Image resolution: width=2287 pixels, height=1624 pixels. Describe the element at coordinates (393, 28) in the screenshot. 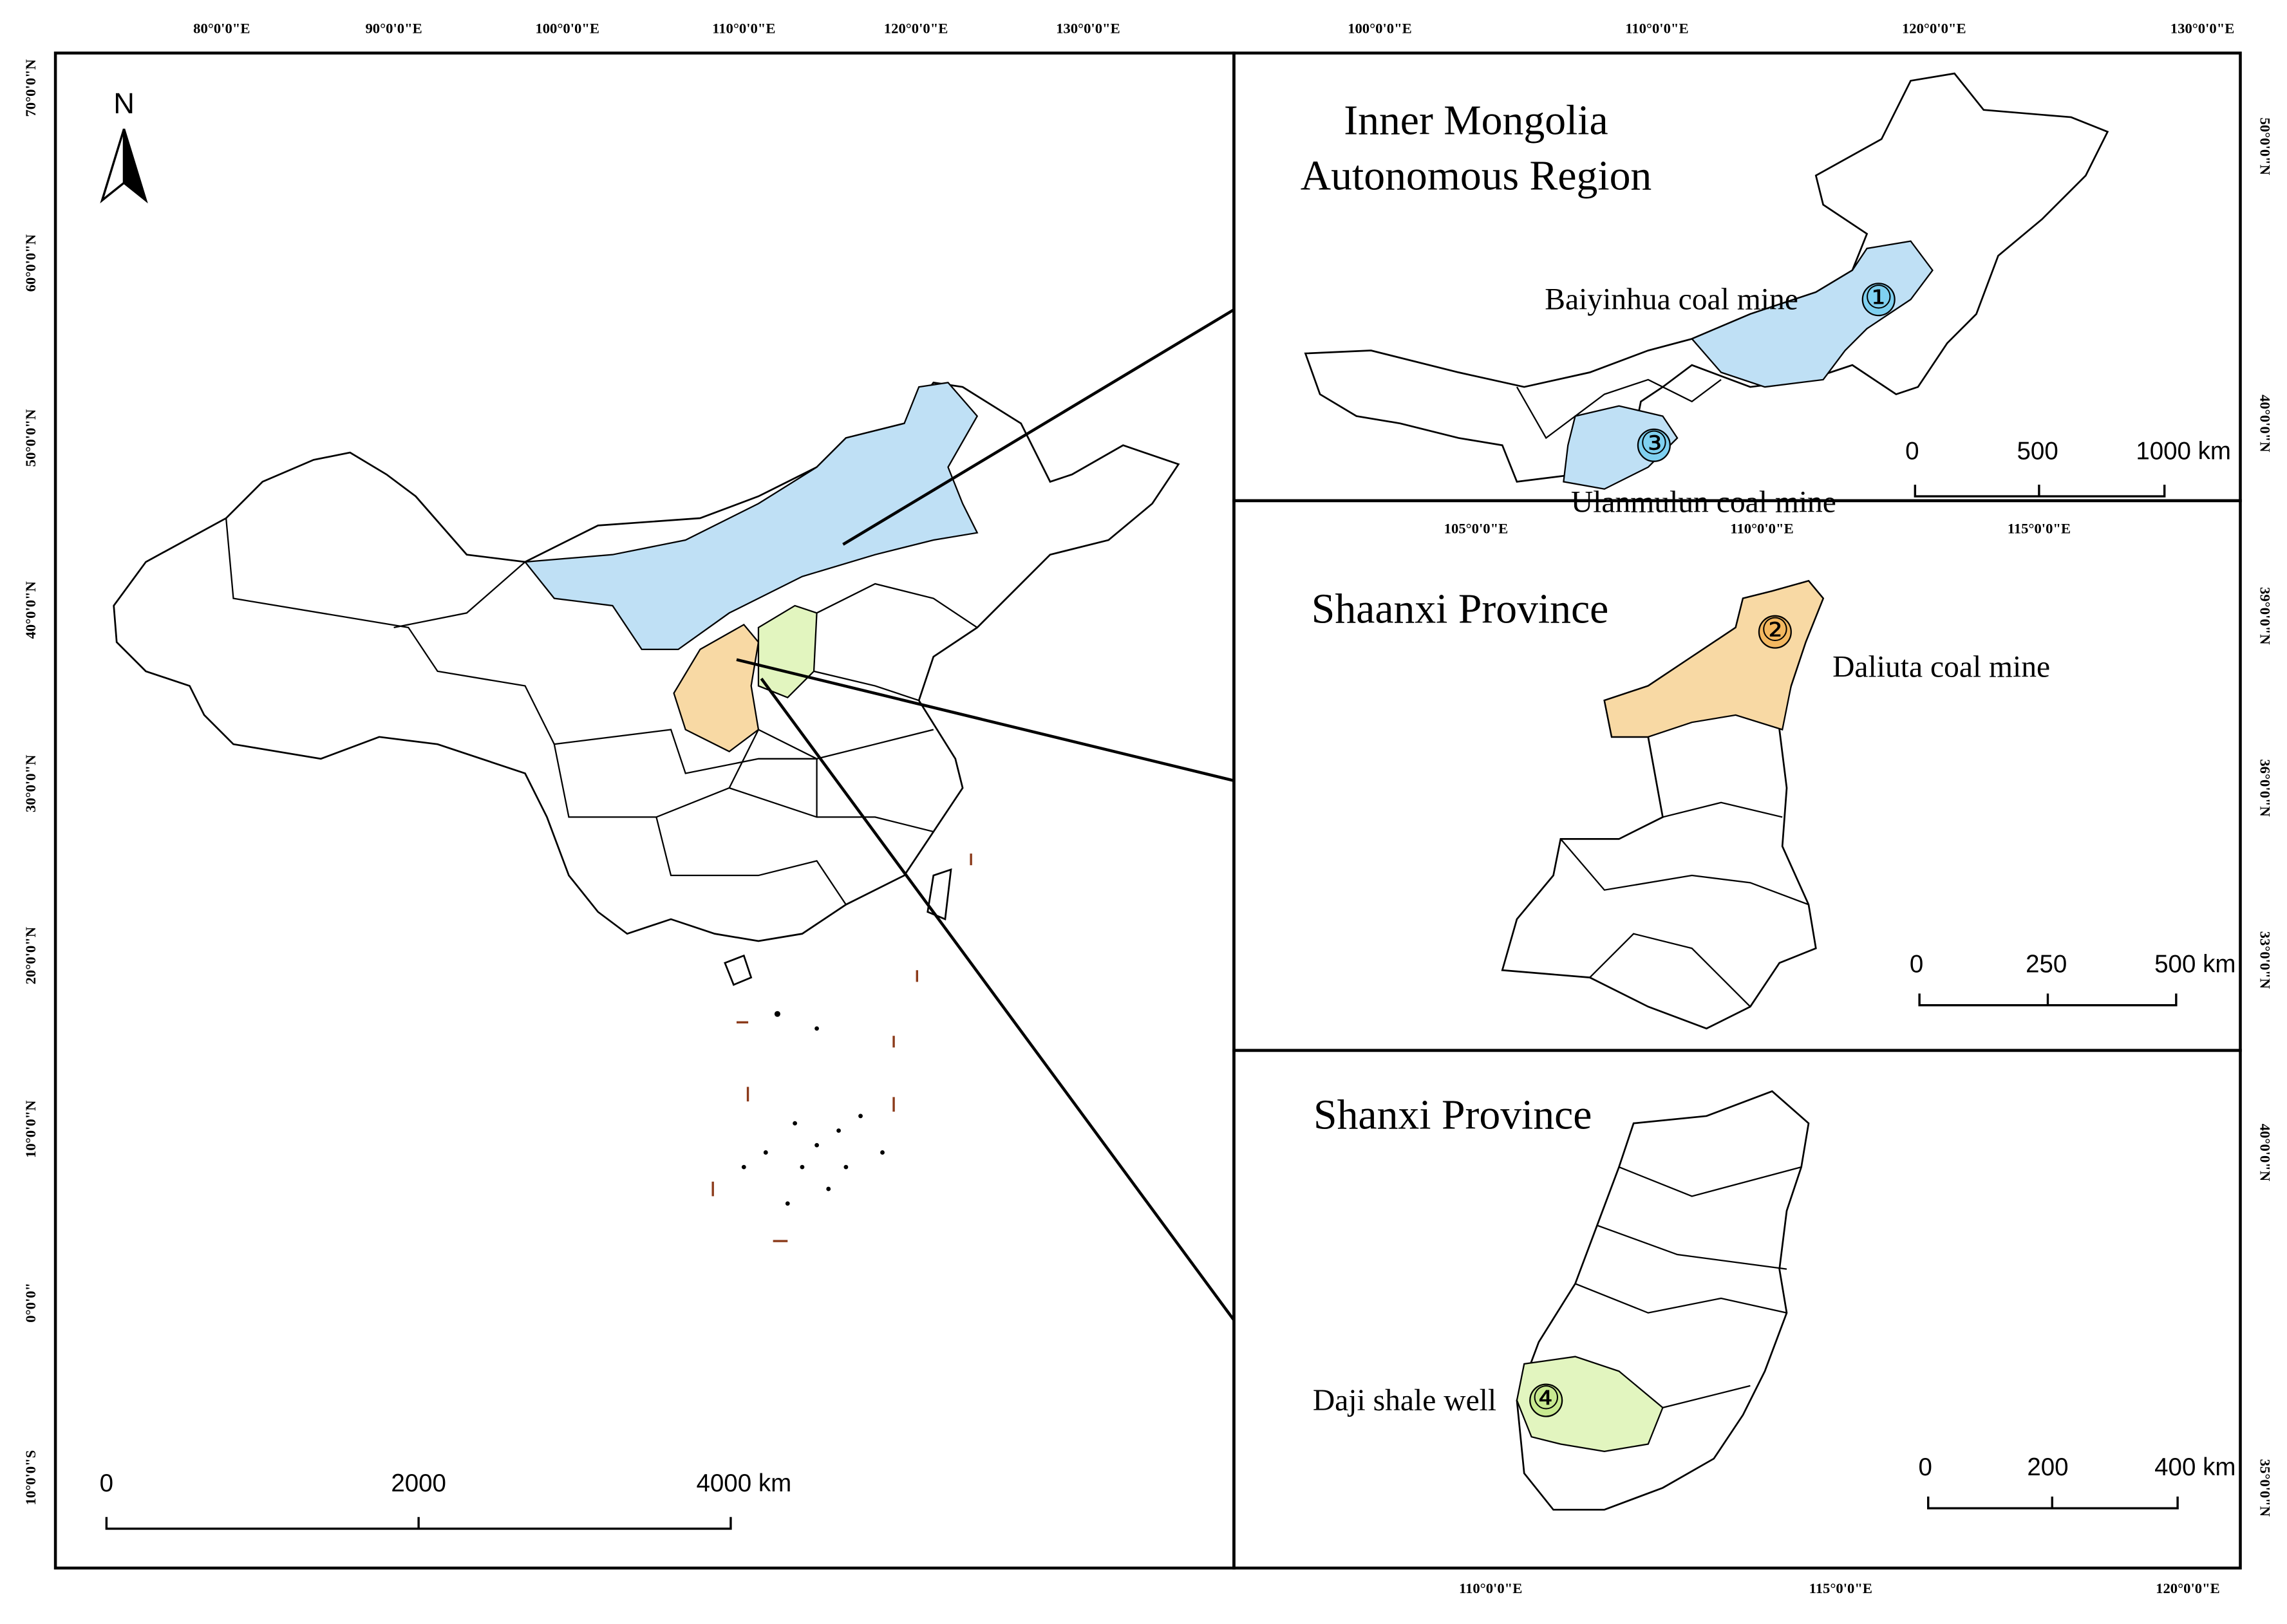

I see `coordinate-label: 90°0'0"E` at that location.